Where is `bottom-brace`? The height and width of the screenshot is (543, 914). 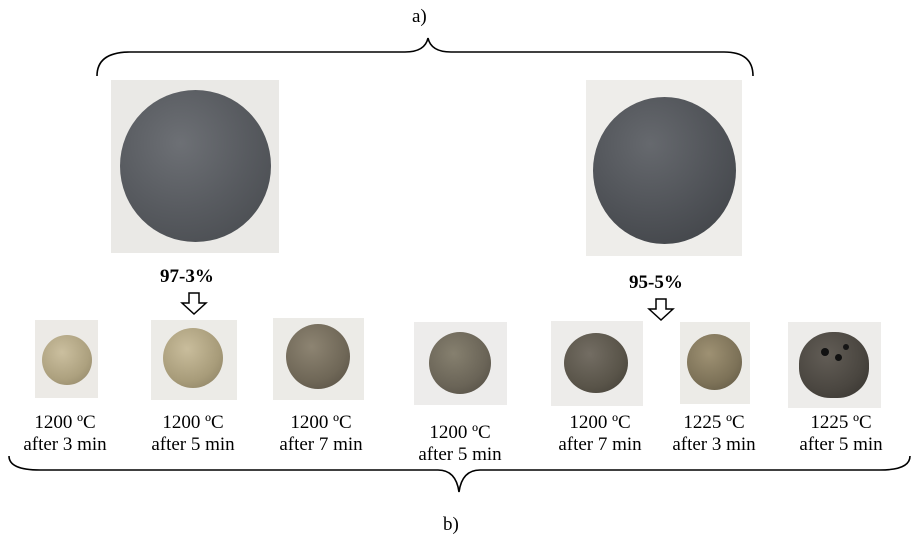 bottom-brace is located at coordinates (459, 474).